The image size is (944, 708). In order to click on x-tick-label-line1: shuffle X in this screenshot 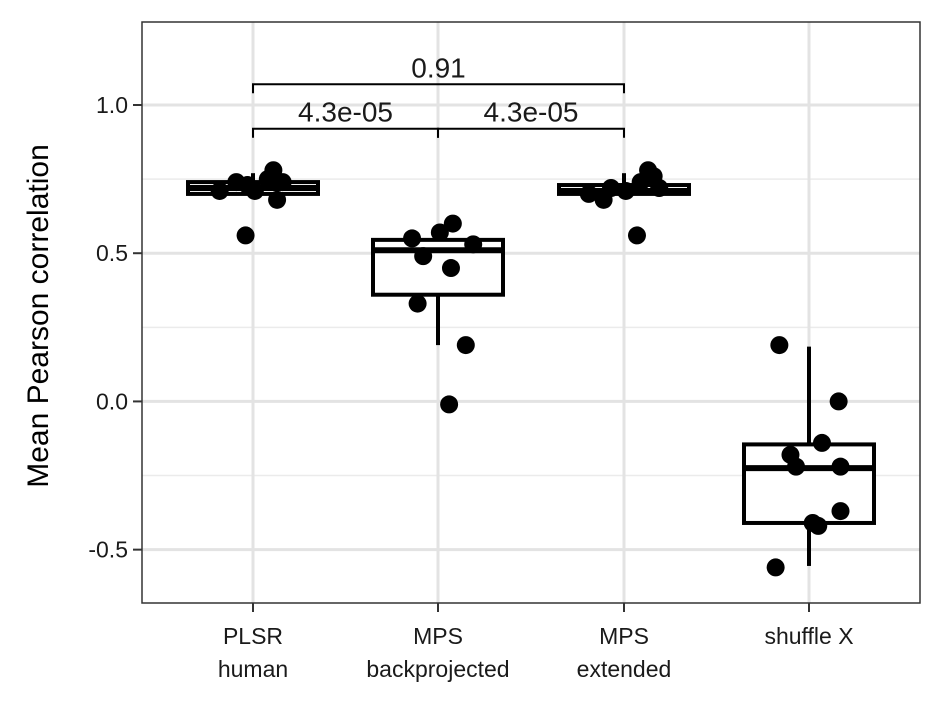, I will do `click(808, 636)`.